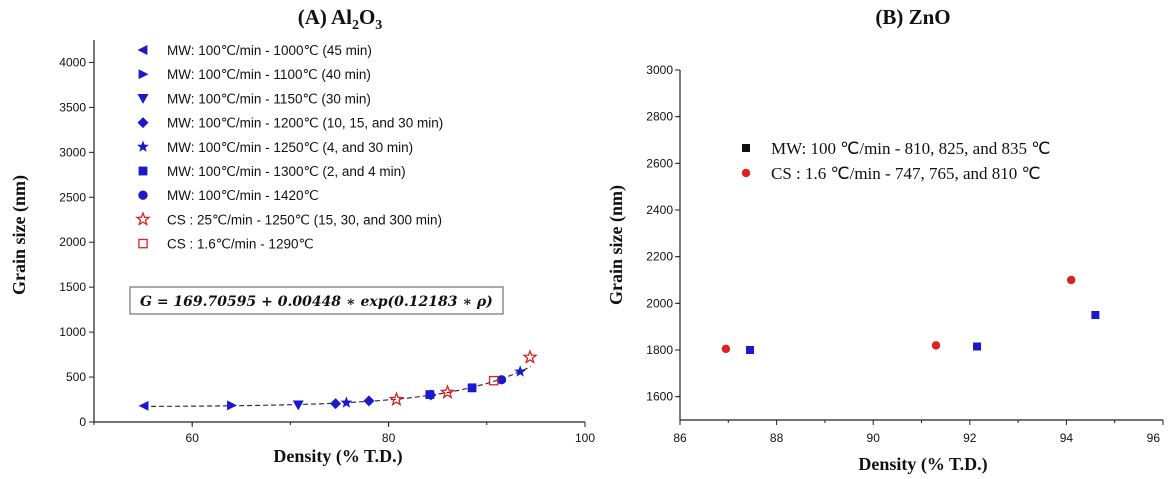  I want to click on panel-a-points, so click(338, 380).